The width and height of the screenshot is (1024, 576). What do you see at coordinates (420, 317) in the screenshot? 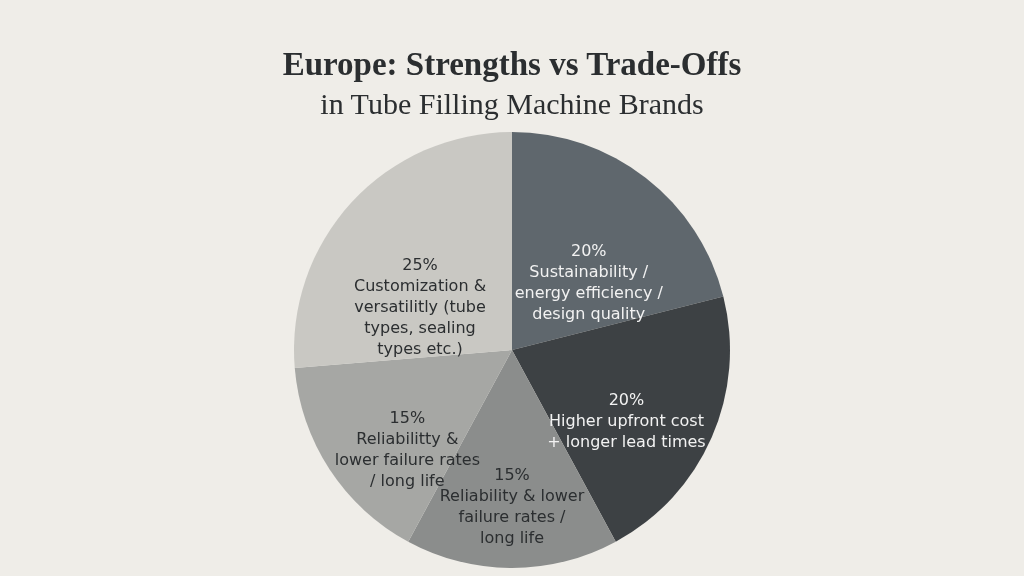
I see `slice-label: Customization & versatilitly (tube types, sealing types etc.)` at bounding box center [420, 317].